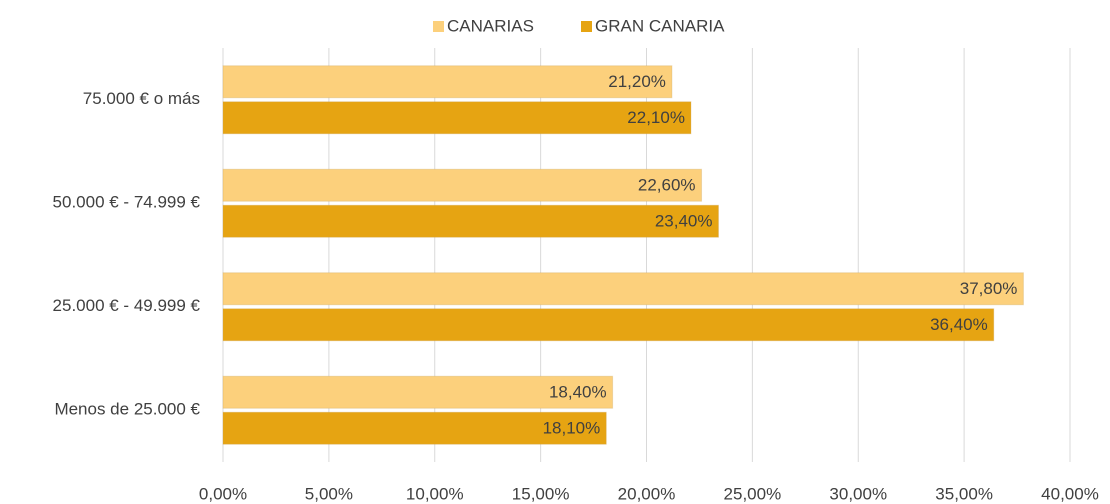  What do you see at coordinates (435, 493) in the screenshot?
I see `x-tick-label: 10,00%` at bounding box center [435, 493].